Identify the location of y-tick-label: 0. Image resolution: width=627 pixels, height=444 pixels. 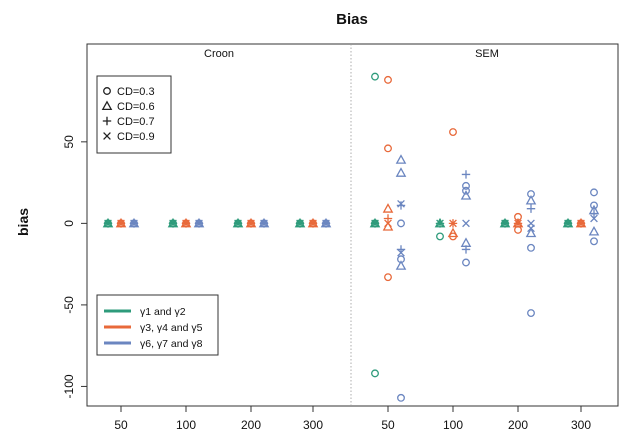
(69, 223).